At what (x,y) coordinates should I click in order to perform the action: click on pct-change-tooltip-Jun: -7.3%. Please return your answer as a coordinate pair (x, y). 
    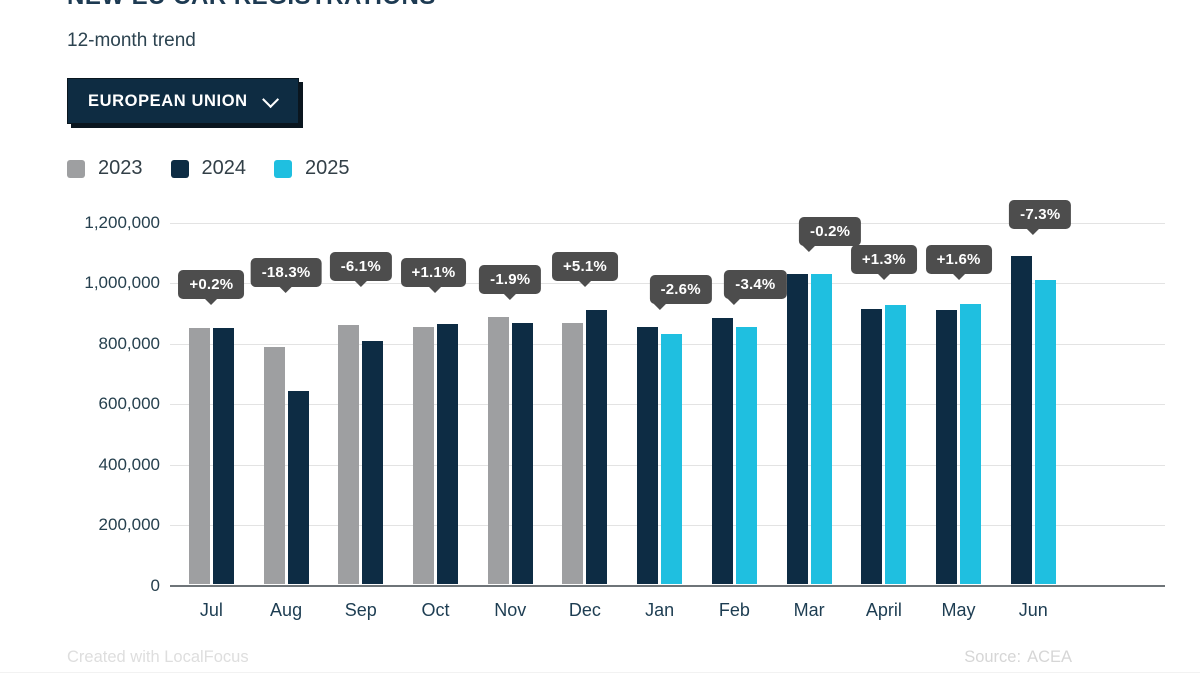
    Looking at the image, I should click on (1040, 218).